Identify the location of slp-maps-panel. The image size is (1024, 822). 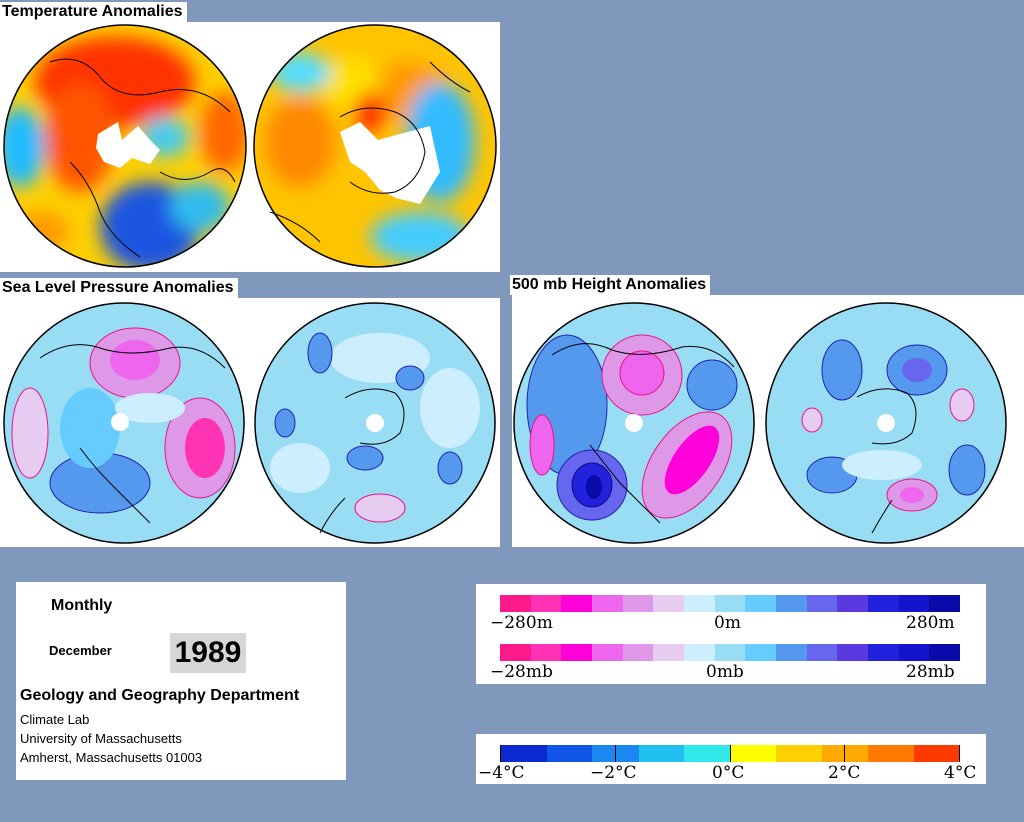
(250, 422).